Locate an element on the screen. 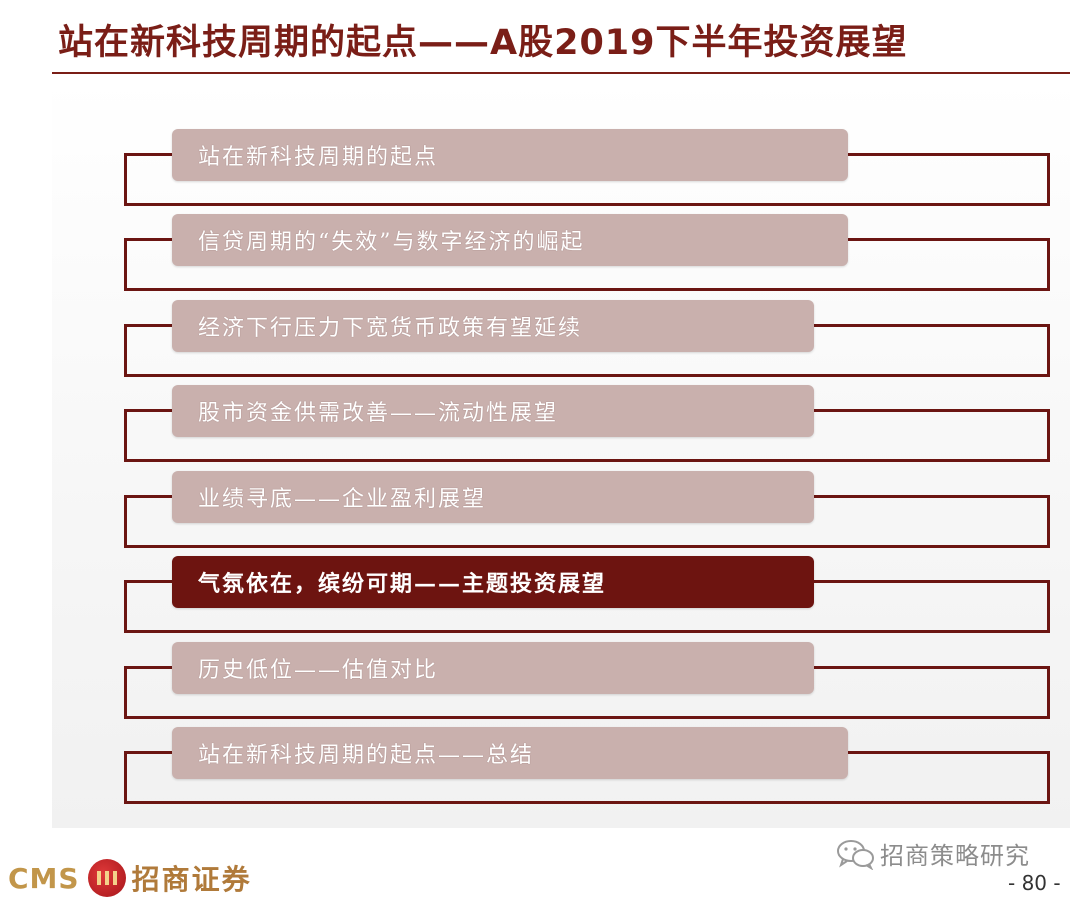 This screenshot has width=1080, height=901. agenda-item-pill-active: 气氛依在，缤纷可期——主题投资展望 is located at coordinates (493, 582).